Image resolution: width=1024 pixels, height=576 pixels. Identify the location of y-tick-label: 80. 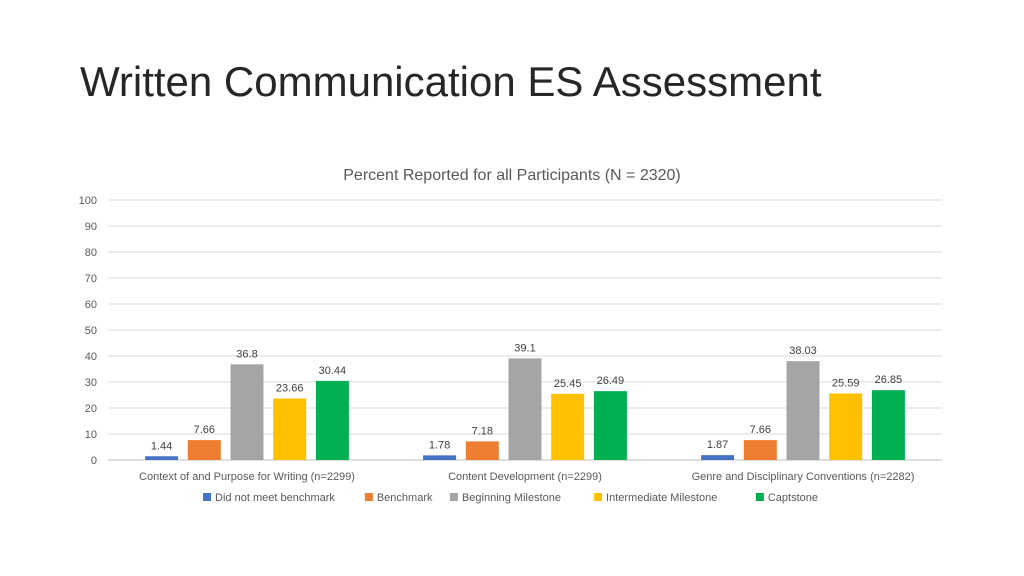
(91, 253).